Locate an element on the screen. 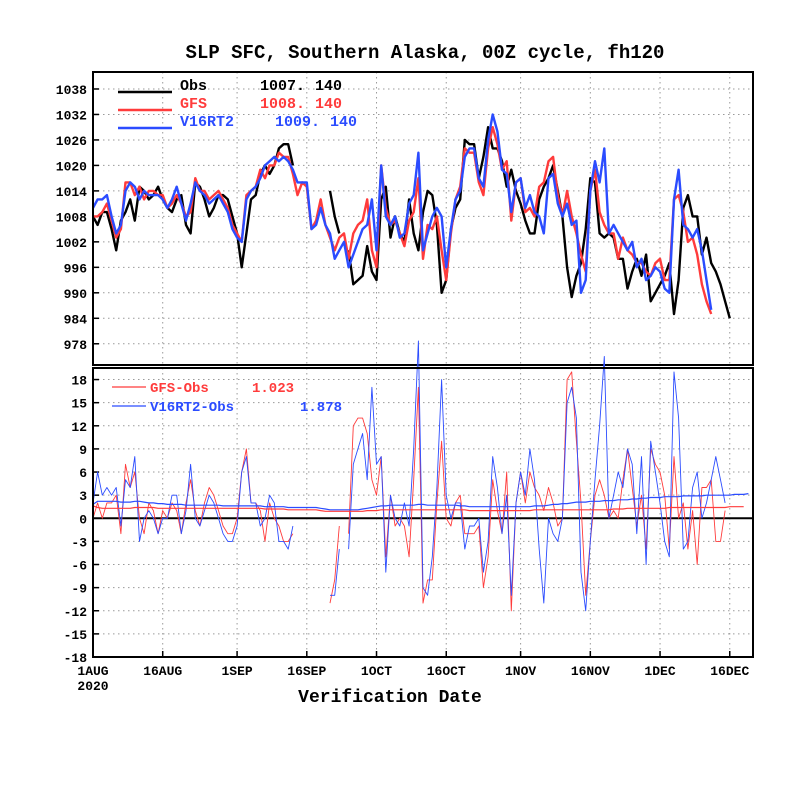 Image resolution: width=800 pixels, height=800 pixels. top-y-tick-label: 1020 is located at coordinates (71, 166).